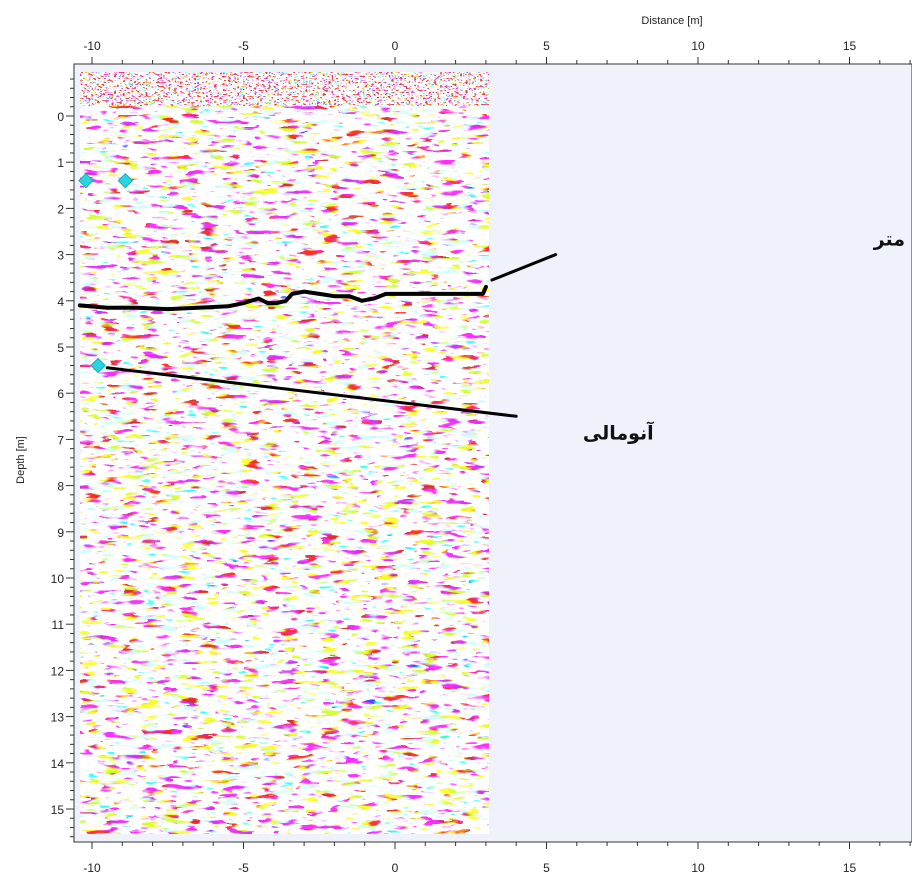 The image size is (912, 877). What do you see at coordinates (698, 46) in the screenshot?
I see `x-tick-label-top: 10` at bounding box center [698, 46].